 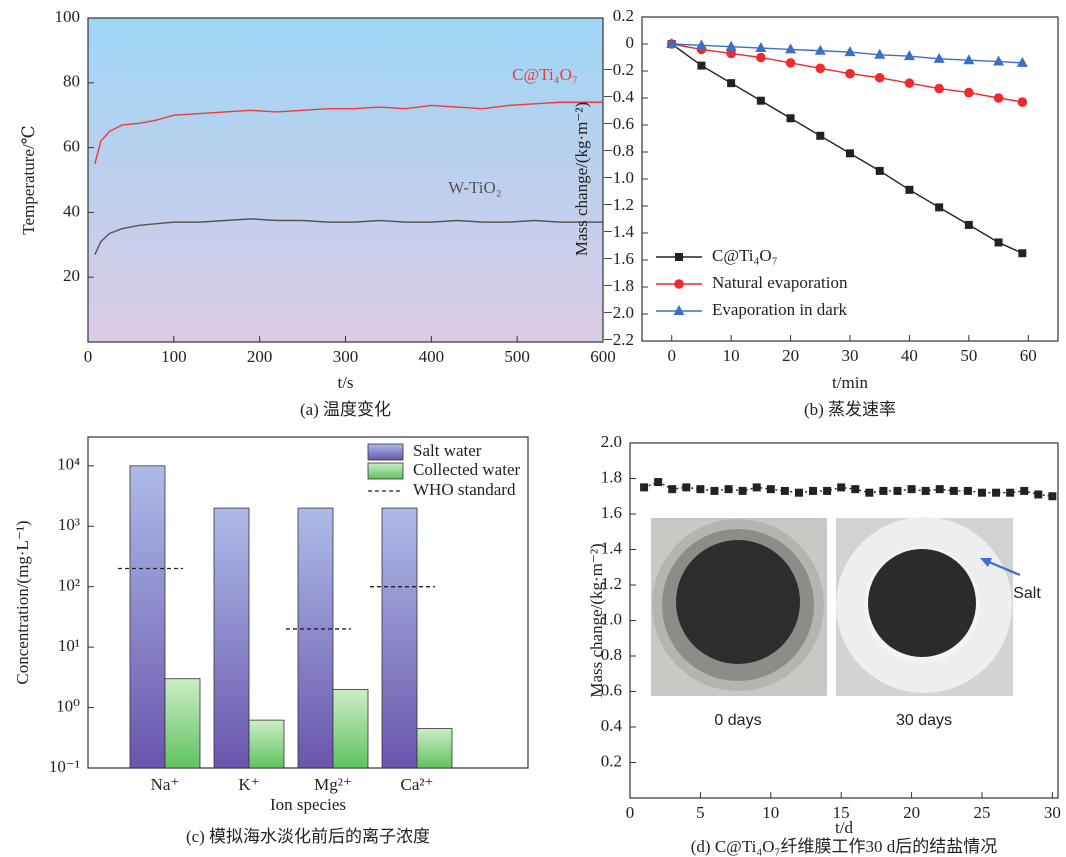 What do you see at coordinates (618, 231) in the screenshot?
I see `y-tick-label: −1.4` at bounding box center [618, 231].